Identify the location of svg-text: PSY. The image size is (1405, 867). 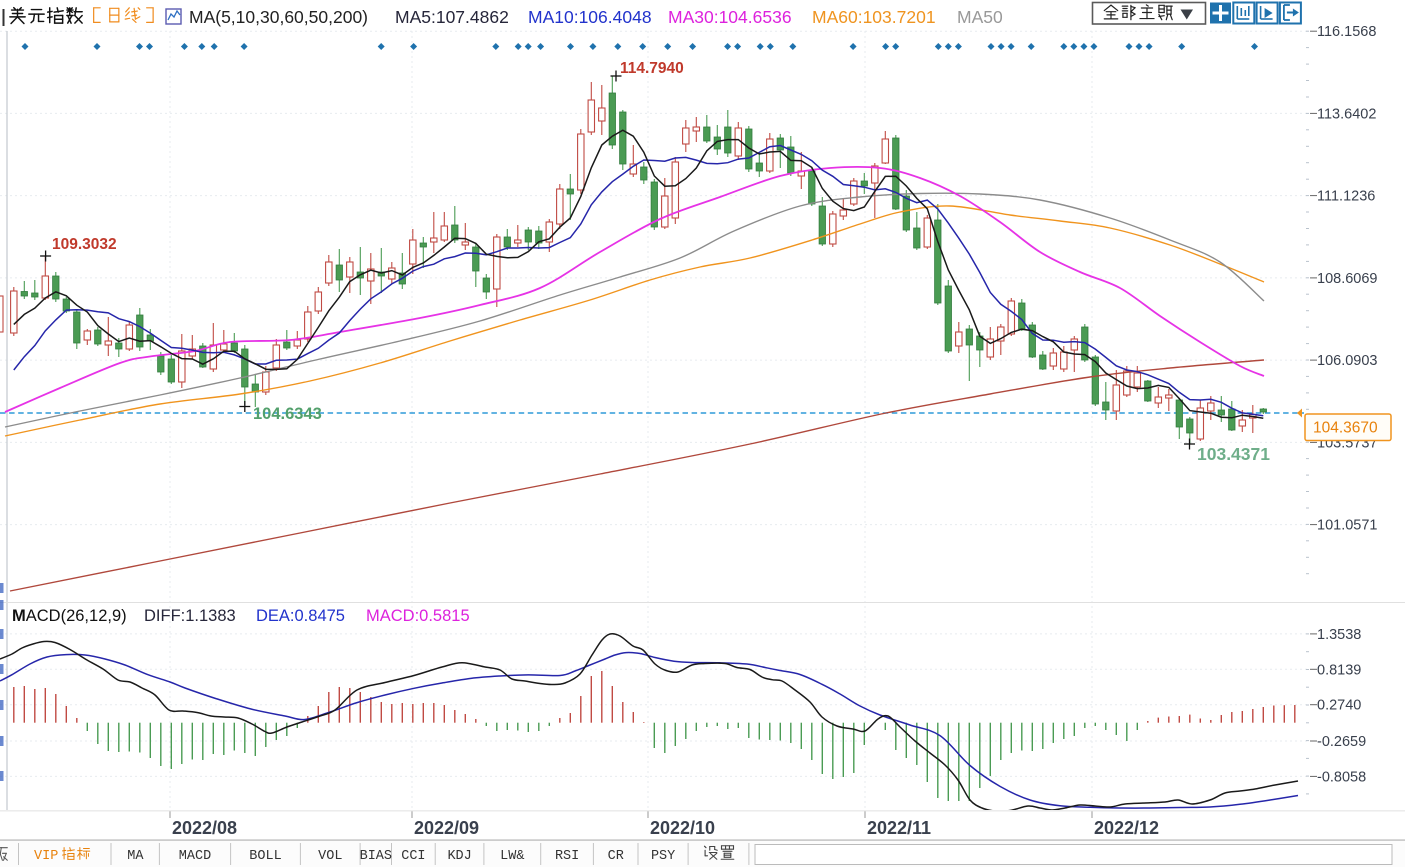
(663, 856).